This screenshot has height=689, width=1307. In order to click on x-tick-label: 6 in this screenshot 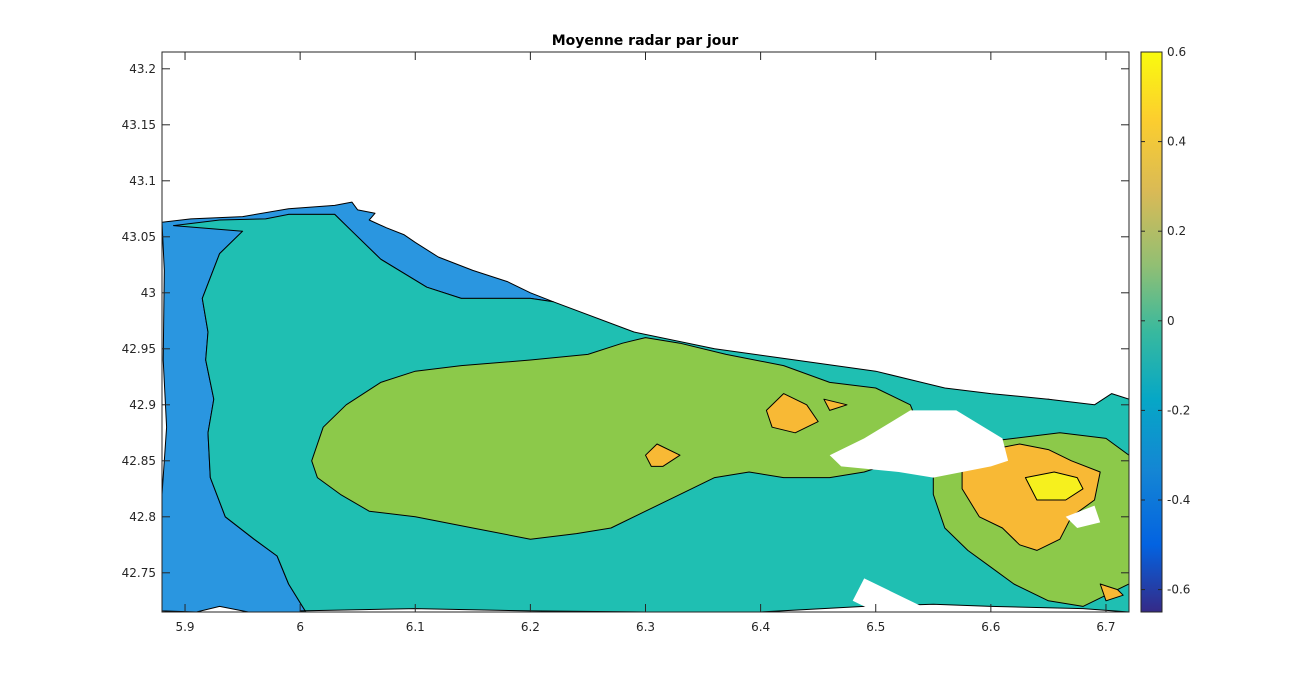, I will do `click(300, 627)`.